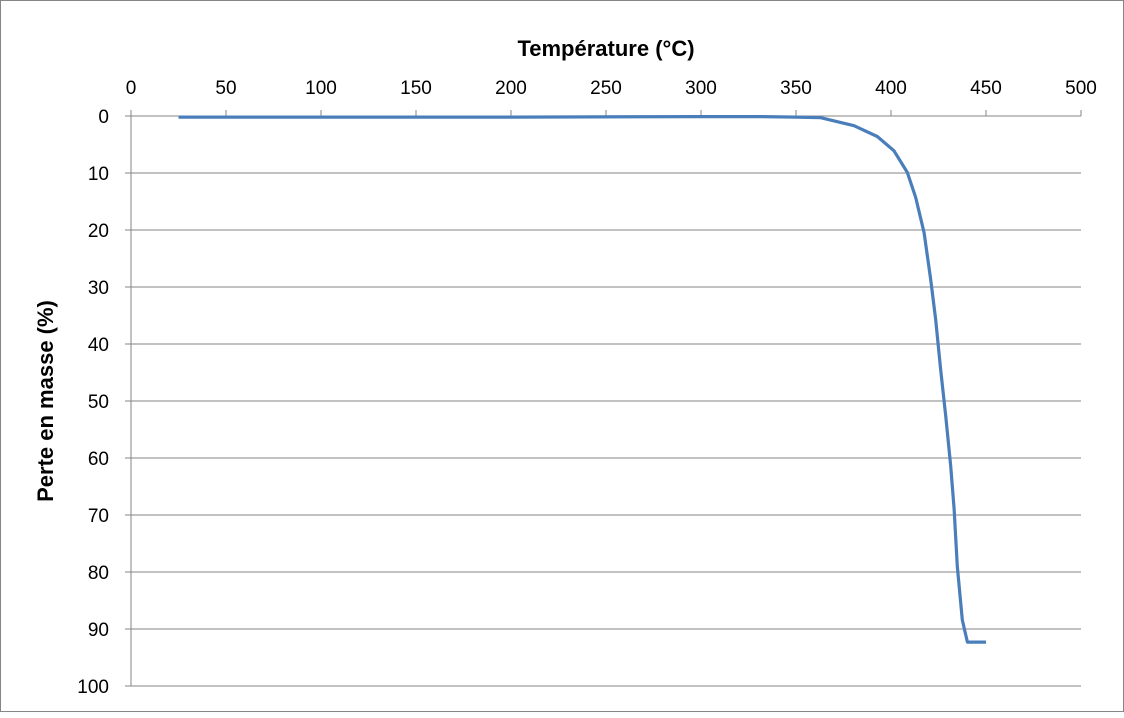 The width and height of the screenshot is (1124, 718). I want to click on x-tick-label: 250, so click(606, 88).